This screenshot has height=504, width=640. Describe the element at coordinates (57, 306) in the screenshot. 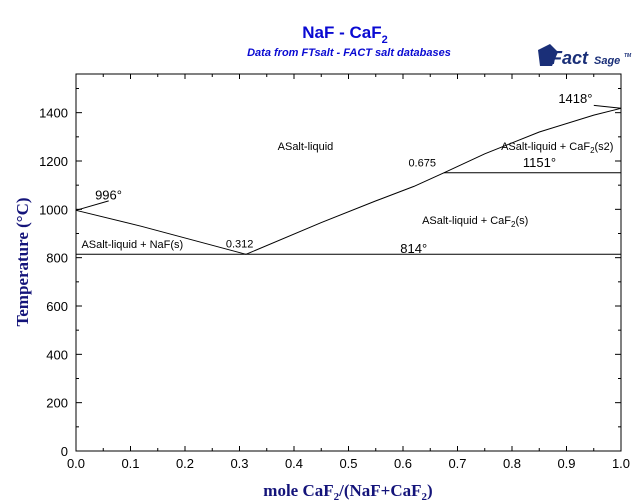

I see `y-tick-label: 600` at that location.